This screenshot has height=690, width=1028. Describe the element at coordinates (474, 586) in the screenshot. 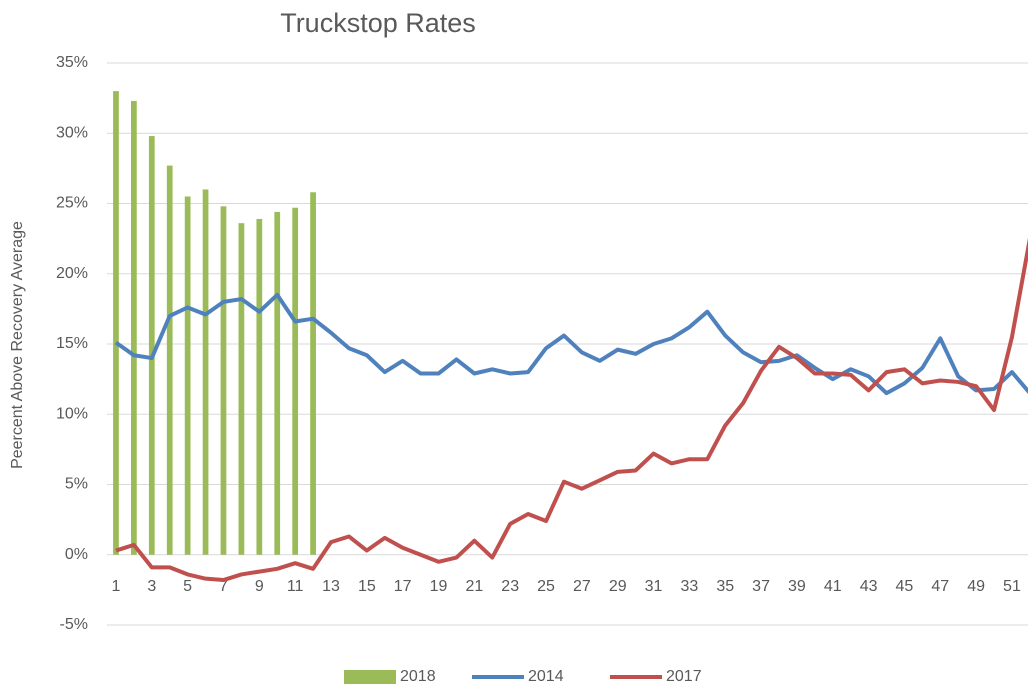

I see `x-tick-label: 21` at that location.